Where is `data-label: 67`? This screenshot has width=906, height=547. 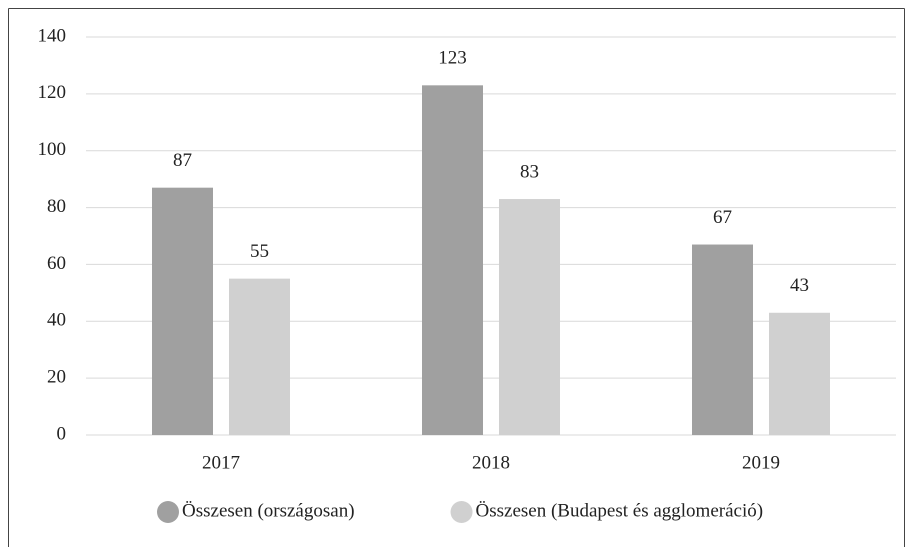
data-label: 67 is located at coordinates (722, 217).